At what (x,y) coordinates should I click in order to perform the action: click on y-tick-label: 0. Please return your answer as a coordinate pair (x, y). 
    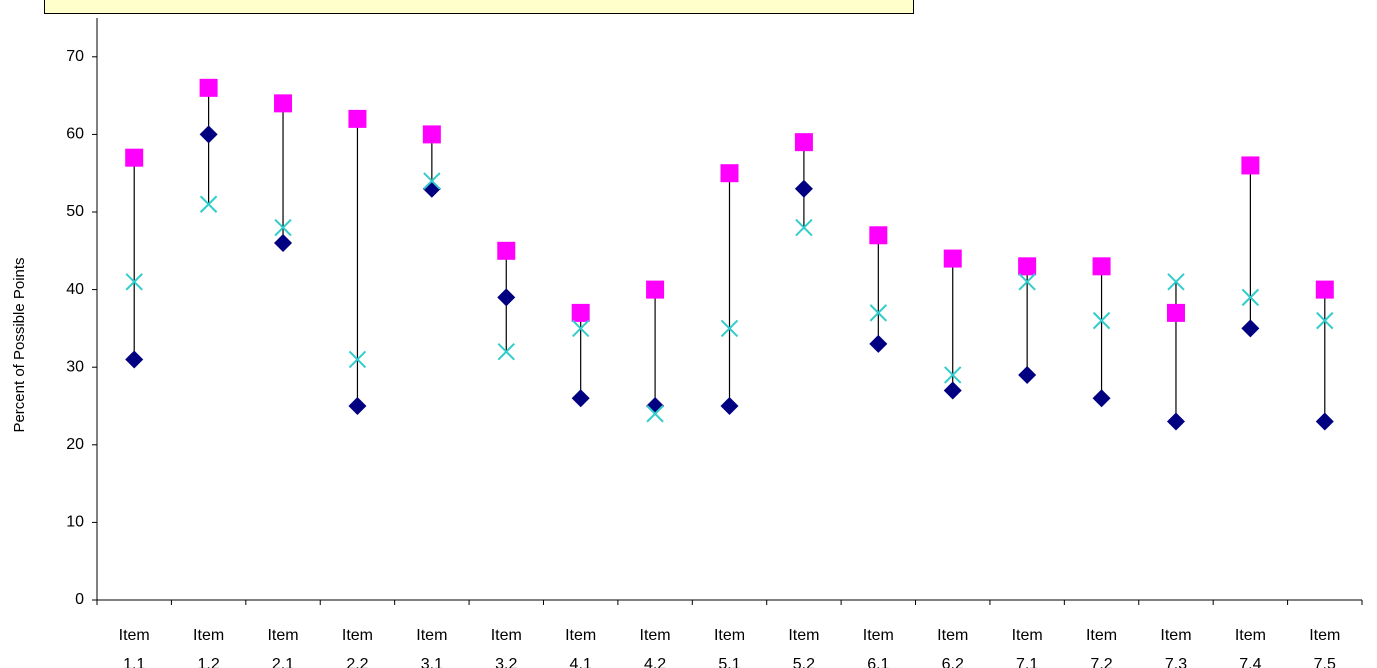
    Looking at the image, I should click on (79, 599).